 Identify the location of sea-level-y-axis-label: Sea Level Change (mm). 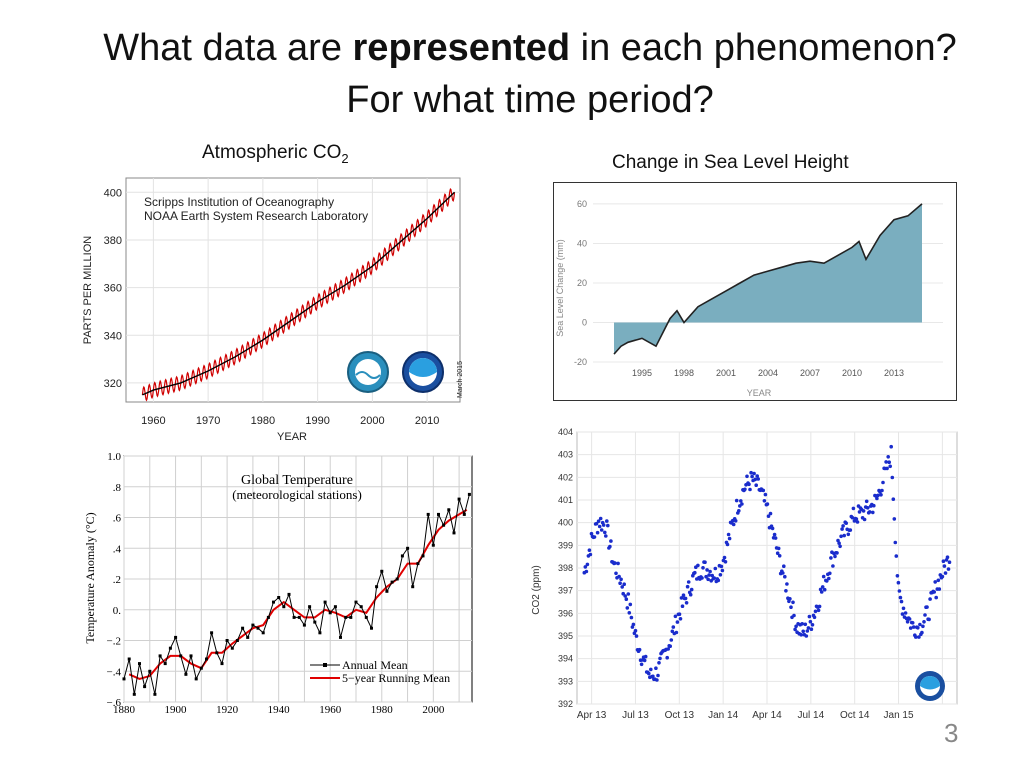
(560, 288).